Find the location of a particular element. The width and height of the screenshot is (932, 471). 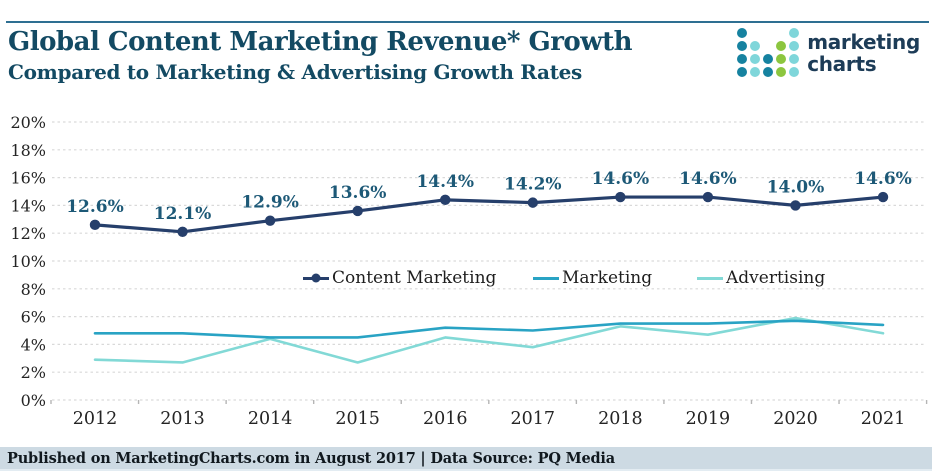

svg-text: 2020 is located at coordinates (795, 419).